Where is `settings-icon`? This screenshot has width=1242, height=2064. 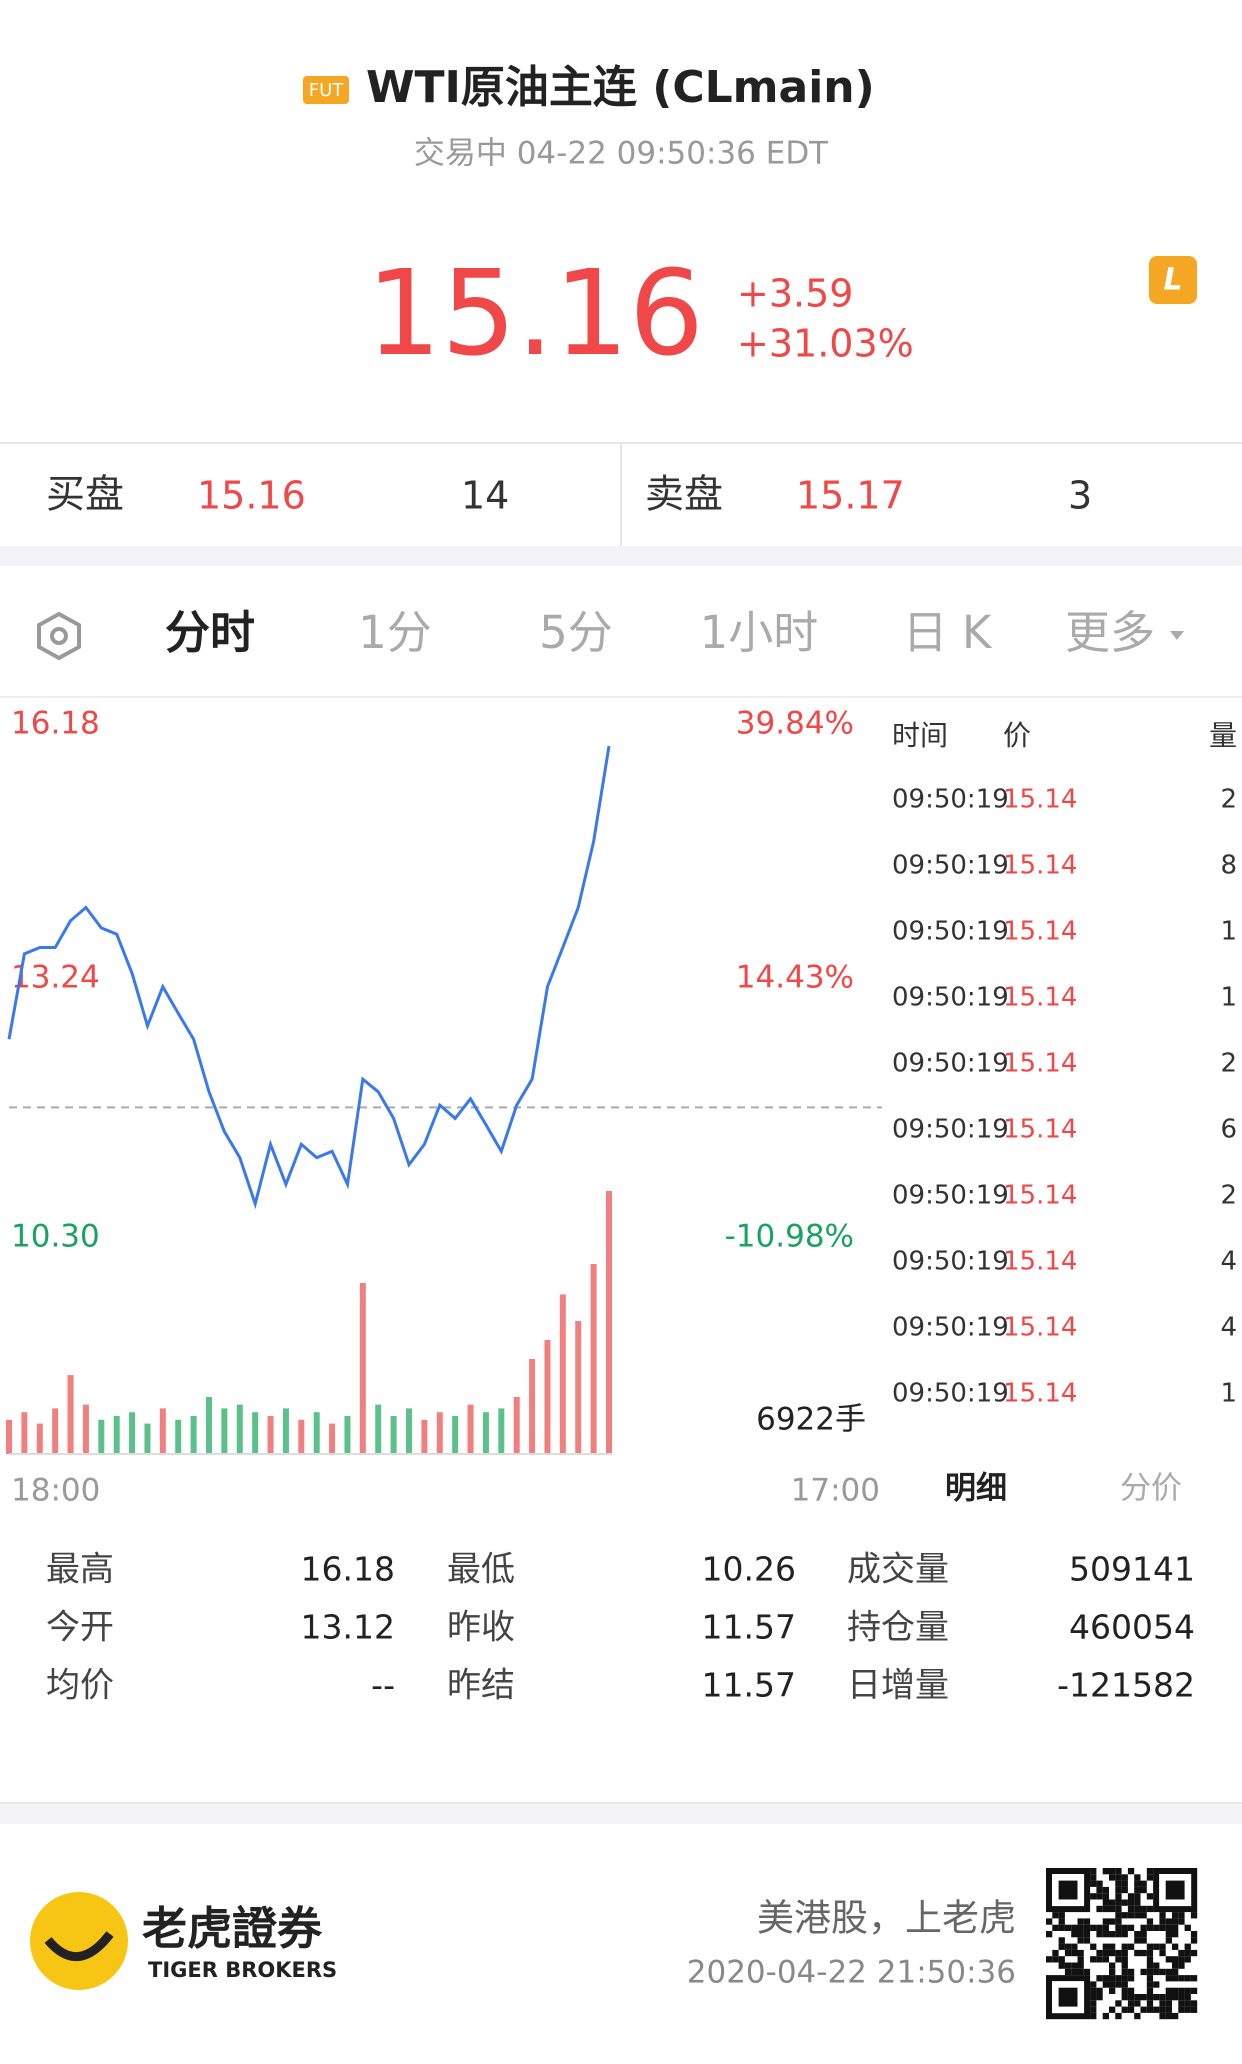
settings-icon is located at coordinates (59, 636).